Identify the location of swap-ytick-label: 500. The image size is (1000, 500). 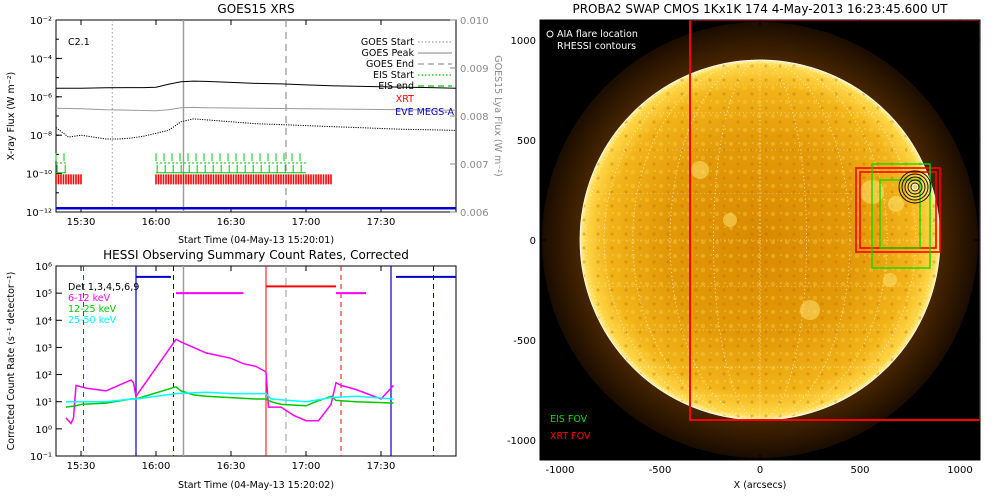
(526, 141).